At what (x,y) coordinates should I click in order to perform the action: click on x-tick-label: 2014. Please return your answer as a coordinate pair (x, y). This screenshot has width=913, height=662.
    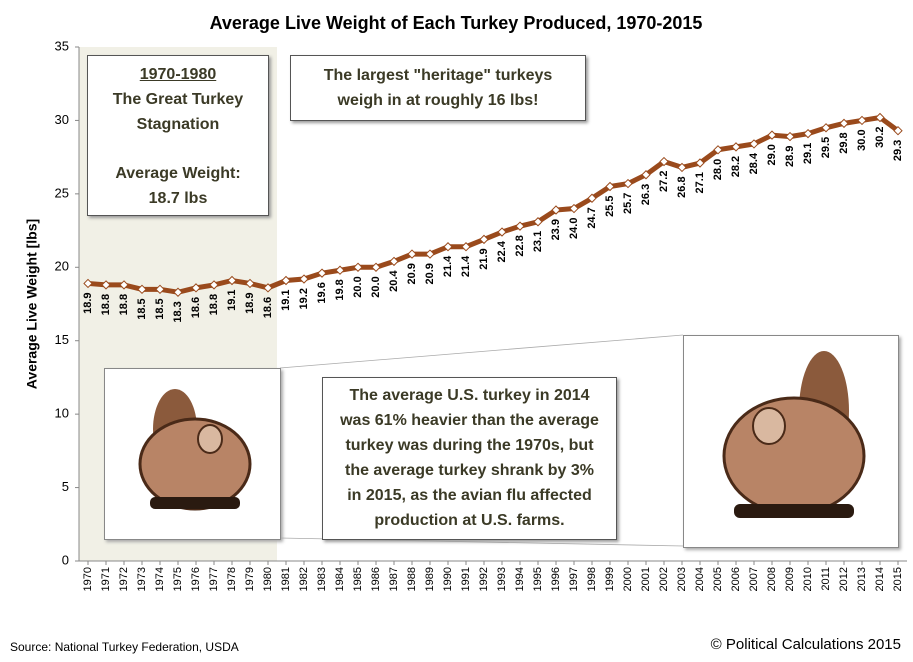
    Looking at the image, I should click on (880, 579).